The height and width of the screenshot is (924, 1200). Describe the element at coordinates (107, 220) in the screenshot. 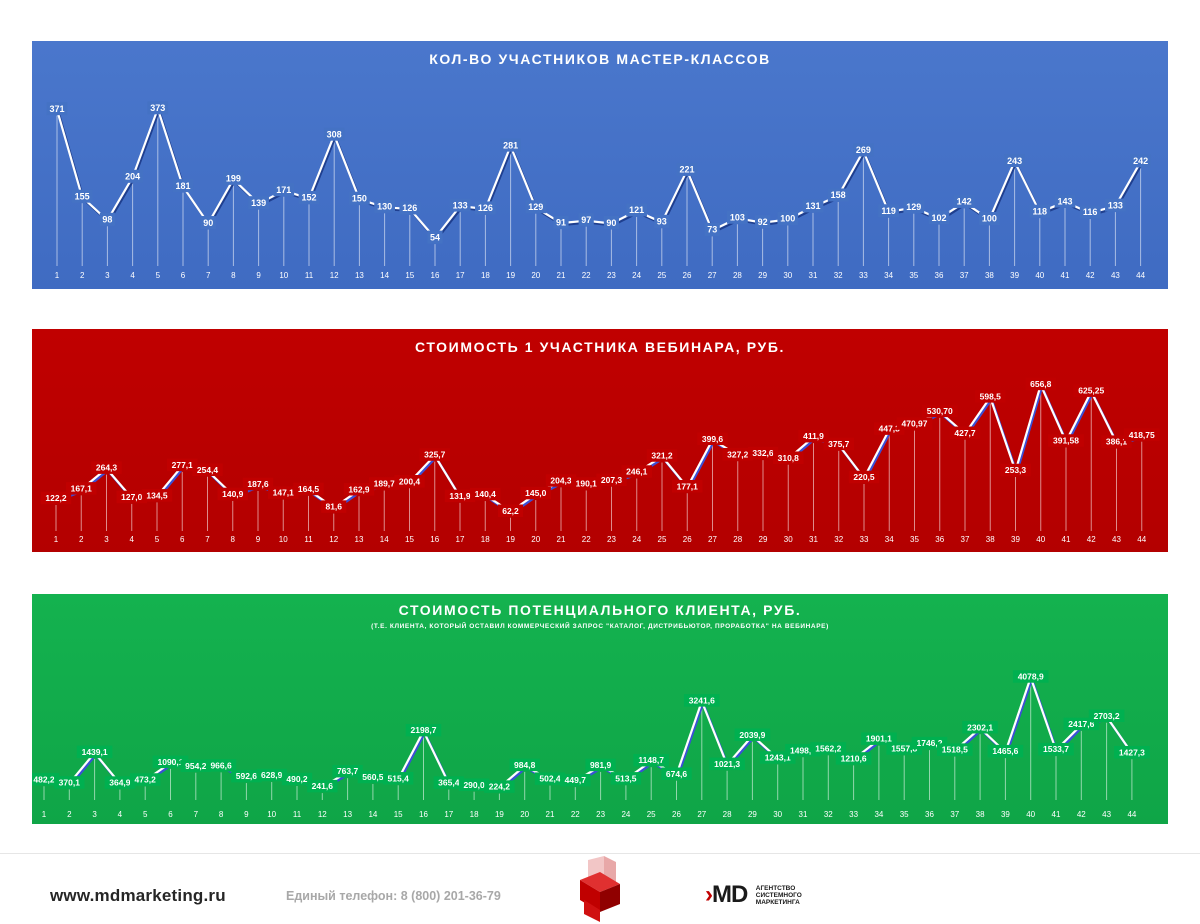

I see `data-label: 98` at that location.